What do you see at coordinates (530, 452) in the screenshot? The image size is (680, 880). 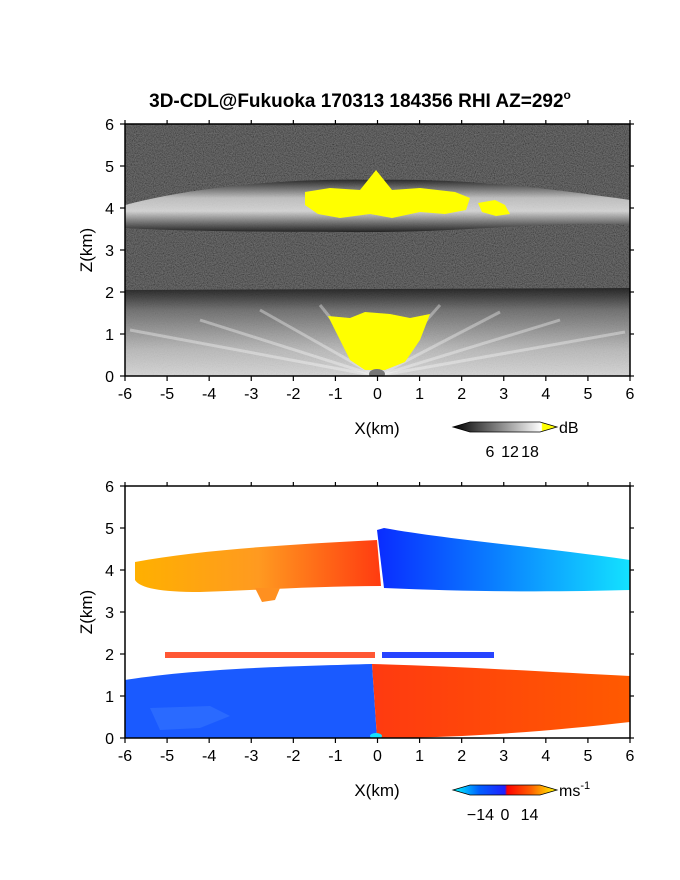 I see `reflectivity-colorbar-tick-label: 18` at bounding box center [530, 452].